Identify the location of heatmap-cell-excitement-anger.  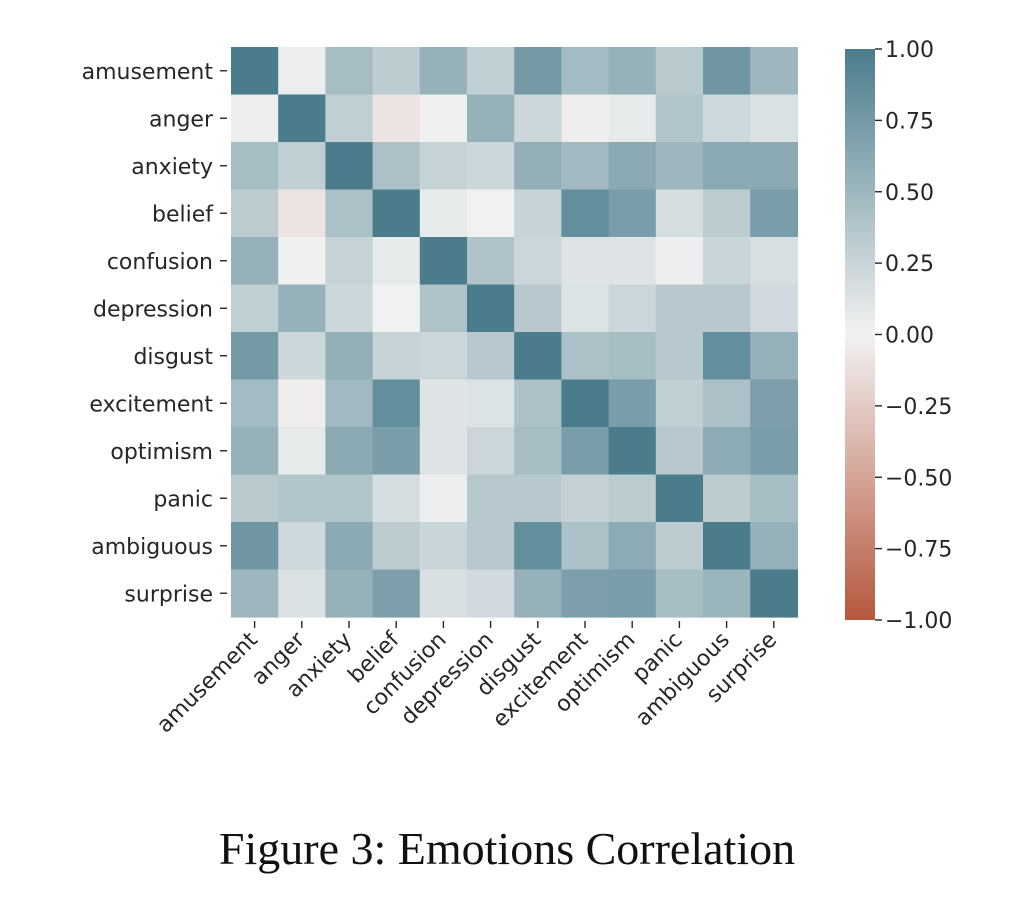
(302, 403).